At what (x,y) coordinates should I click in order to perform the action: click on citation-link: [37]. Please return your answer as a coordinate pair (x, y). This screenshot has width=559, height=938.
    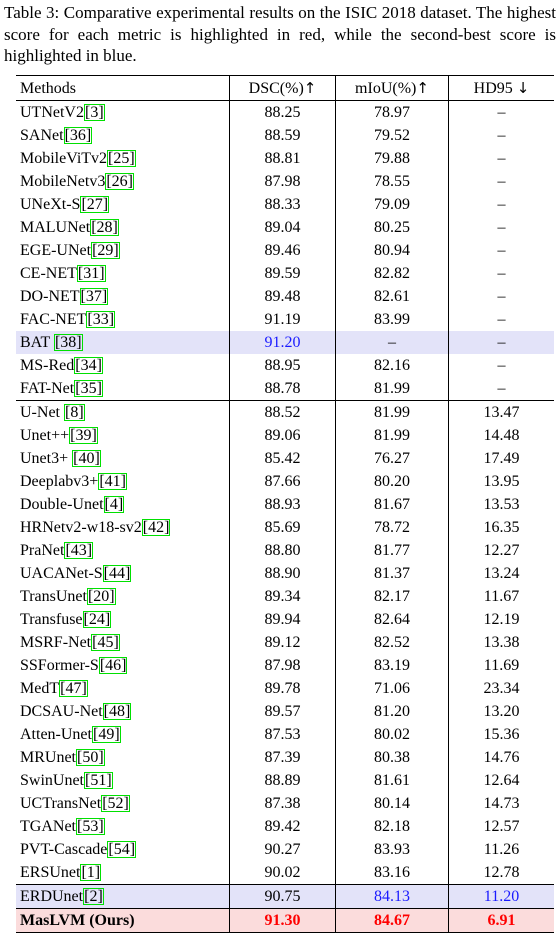
    Looking at the image, I should click on (94, 296).